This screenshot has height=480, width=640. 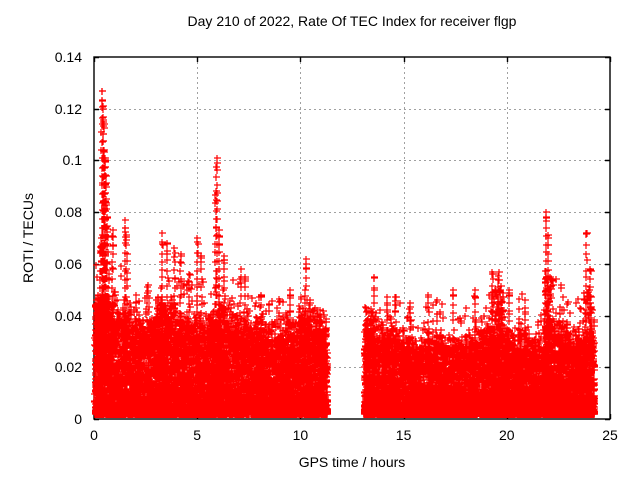 I want to click on y-tick-label: 0.02, so click(x=68, y=367).